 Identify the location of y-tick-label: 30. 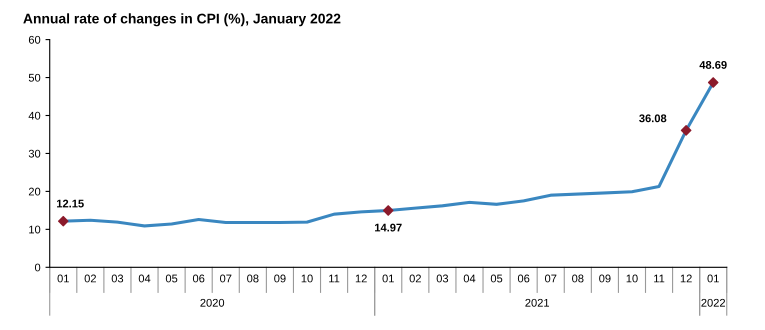
(34, 154).